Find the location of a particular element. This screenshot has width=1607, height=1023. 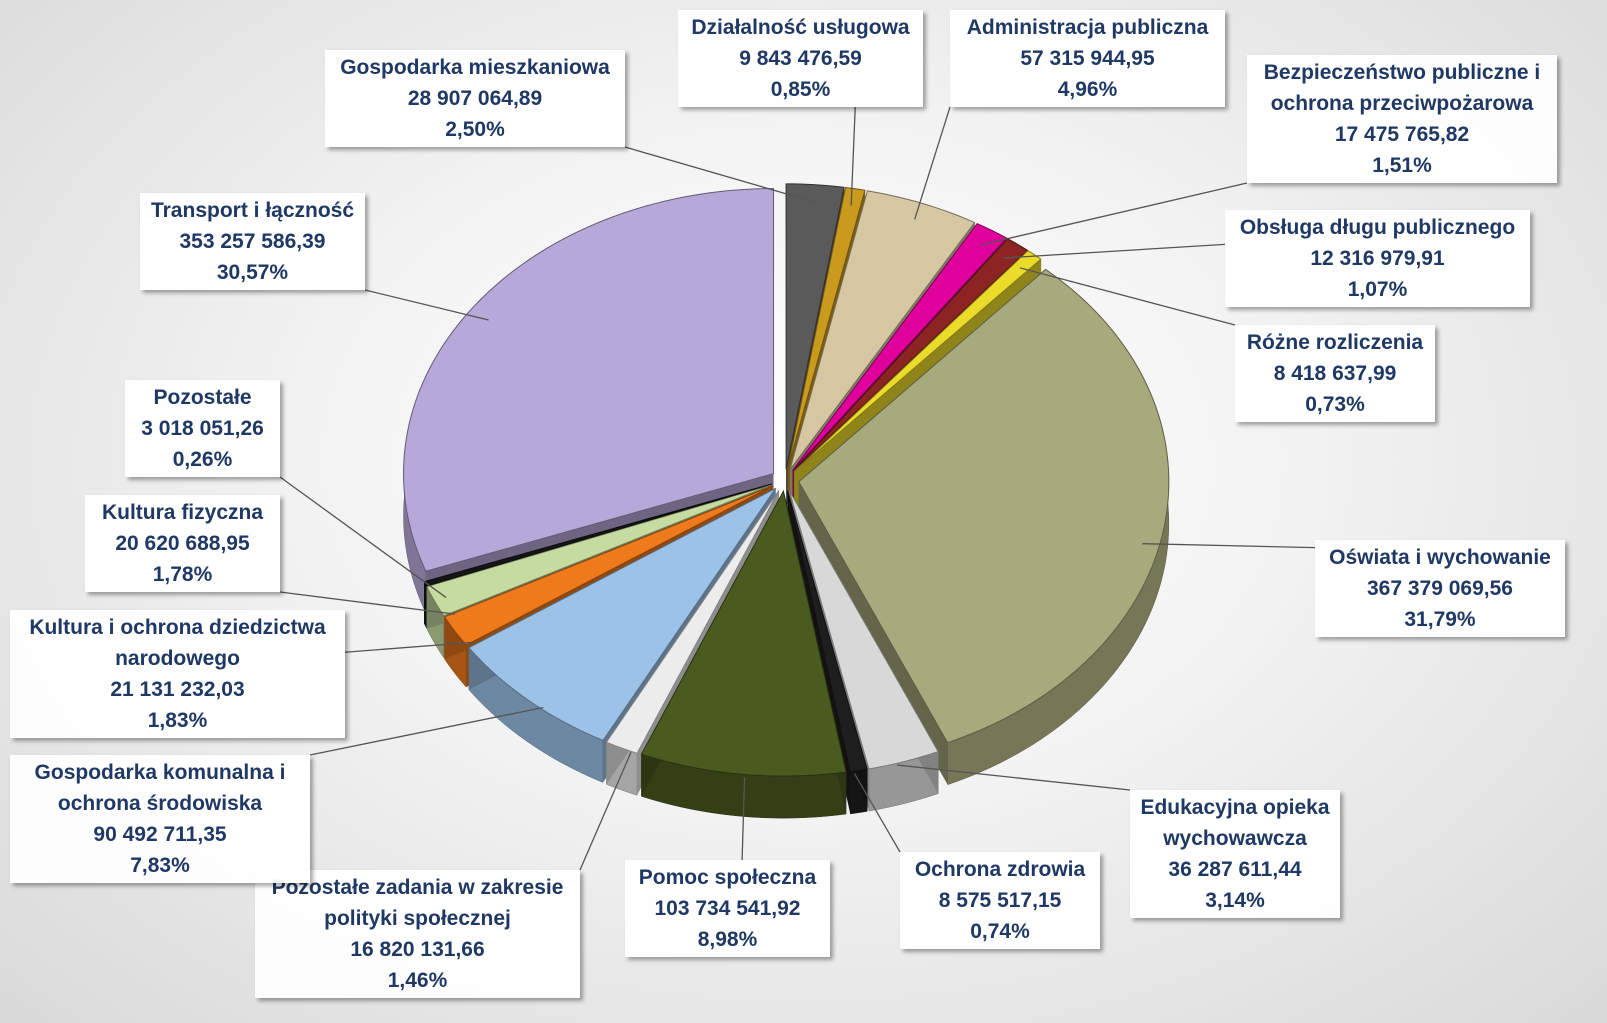

label-value: 57 315 944,95 is located at coordinates (1087, 58).